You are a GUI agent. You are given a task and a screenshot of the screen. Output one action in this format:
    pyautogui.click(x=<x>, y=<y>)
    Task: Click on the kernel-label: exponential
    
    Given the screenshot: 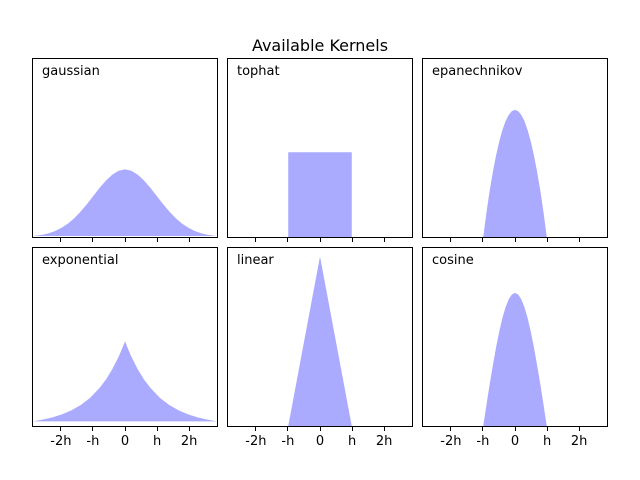 What is the action you would take?
    pyautogui.click(x=80, y=260)
    